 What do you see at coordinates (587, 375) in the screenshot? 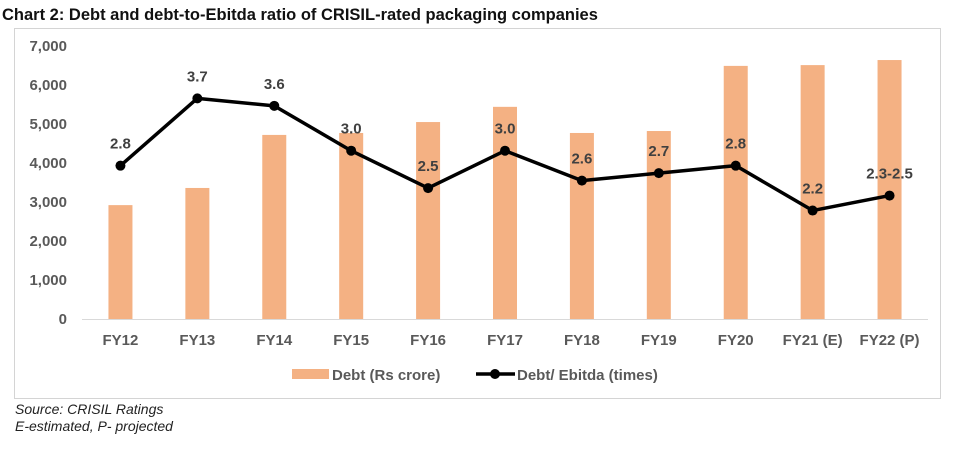
I see `legend-label-ratio: Debt/ Ebitda (times)` at bounding box center [587, 375].